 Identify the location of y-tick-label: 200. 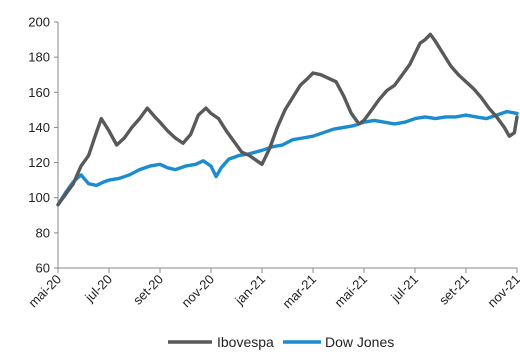
(39, 22).